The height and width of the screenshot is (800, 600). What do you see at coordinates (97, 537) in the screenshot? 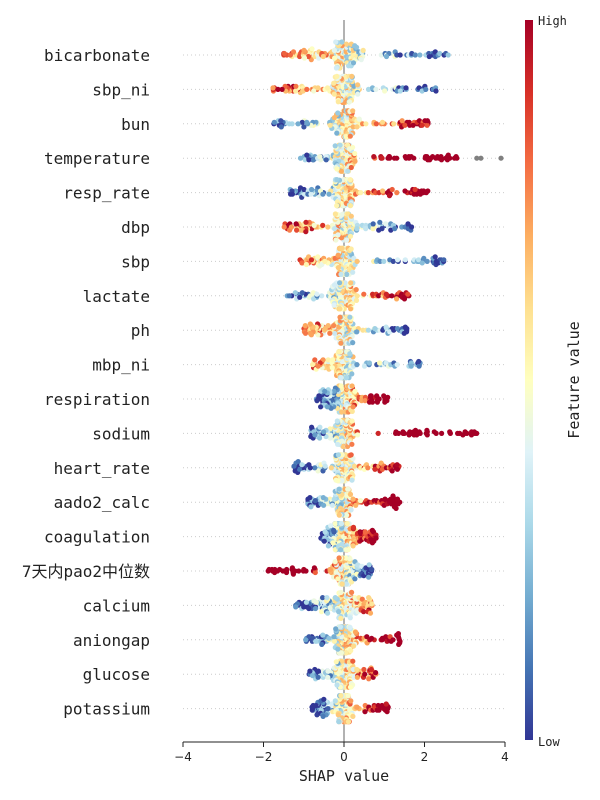
I see `feature-label: coagulation` at bounding box center [97, 537].